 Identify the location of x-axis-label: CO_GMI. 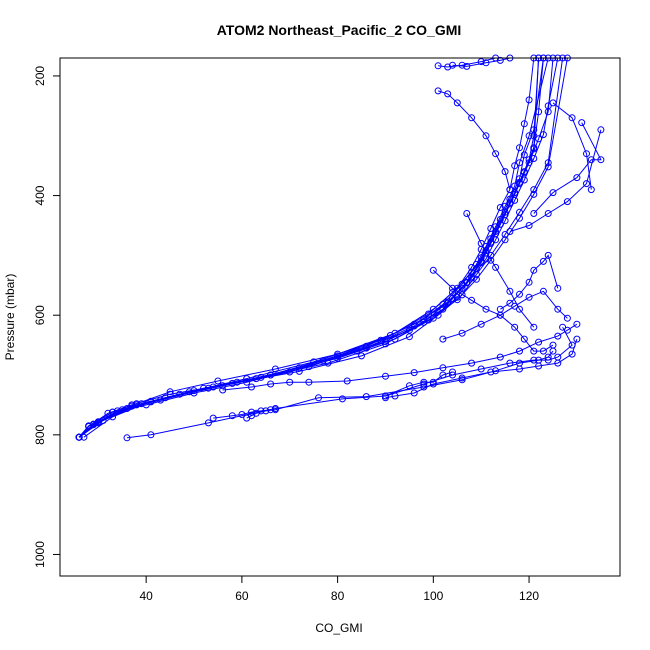
(338, 628).